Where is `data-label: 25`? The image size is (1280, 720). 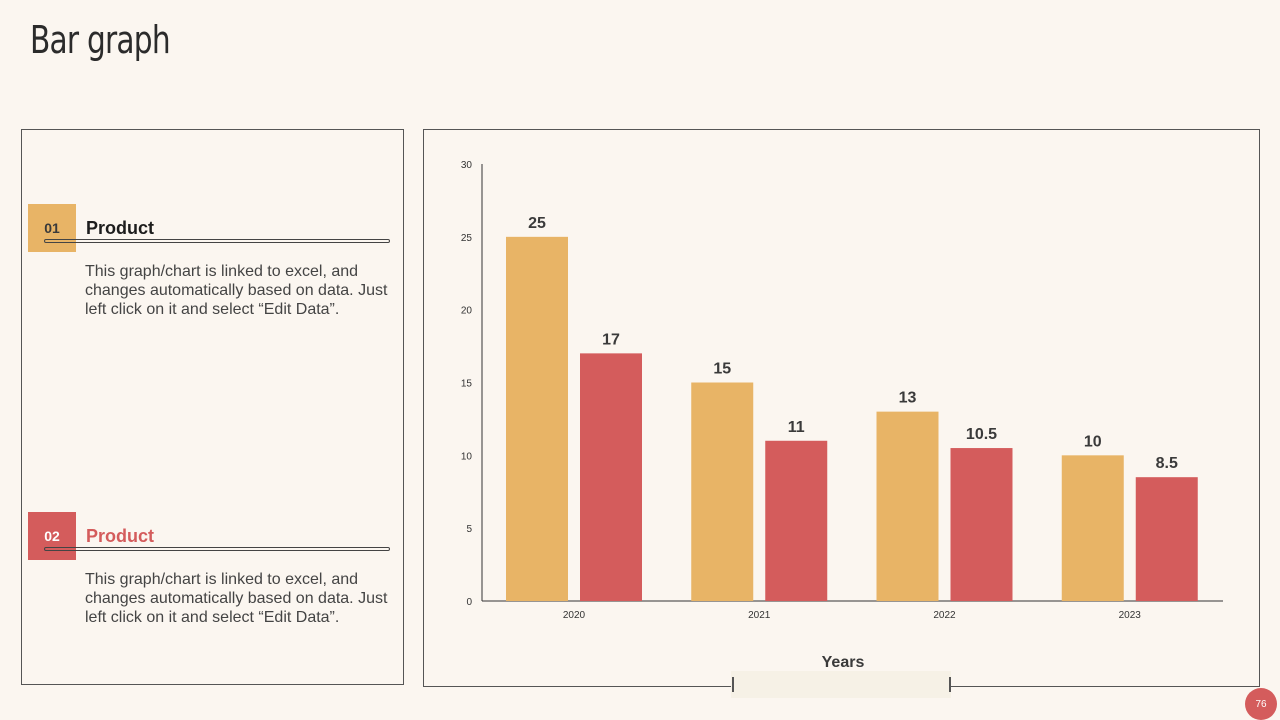 data-label: 25 is located at coordinates (537, 223).